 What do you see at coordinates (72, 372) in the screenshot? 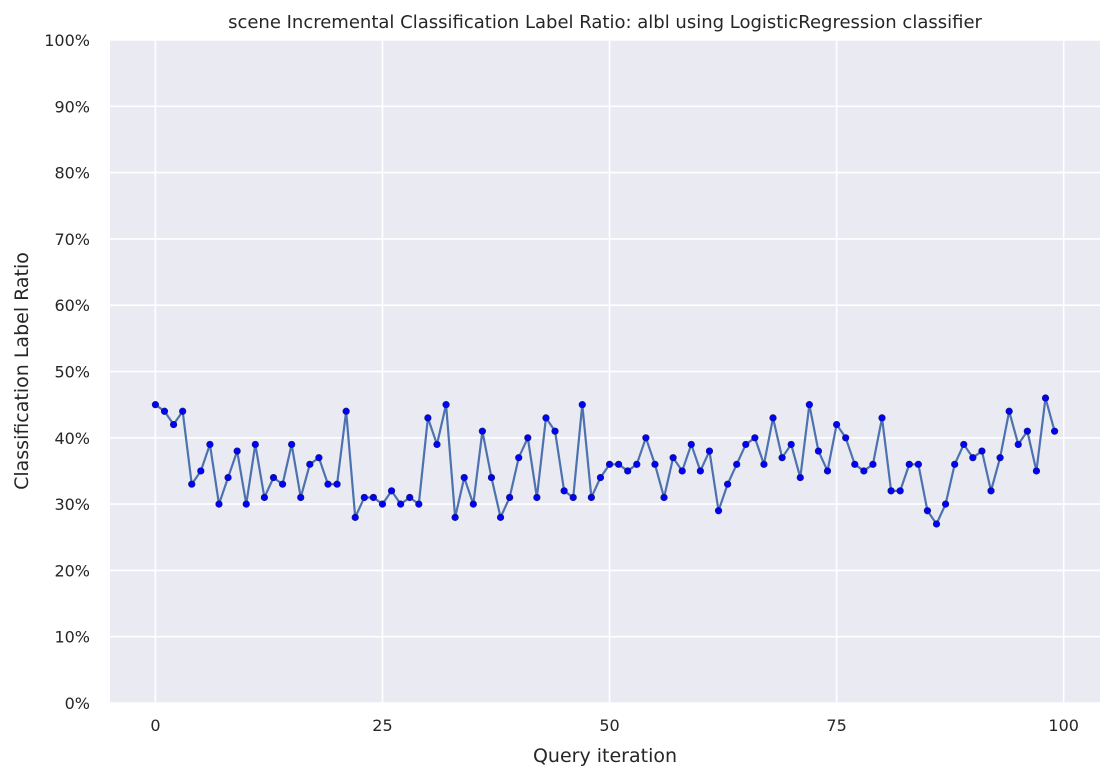
I see `y-tick-label: 50%` at bounding box center [72, 372].